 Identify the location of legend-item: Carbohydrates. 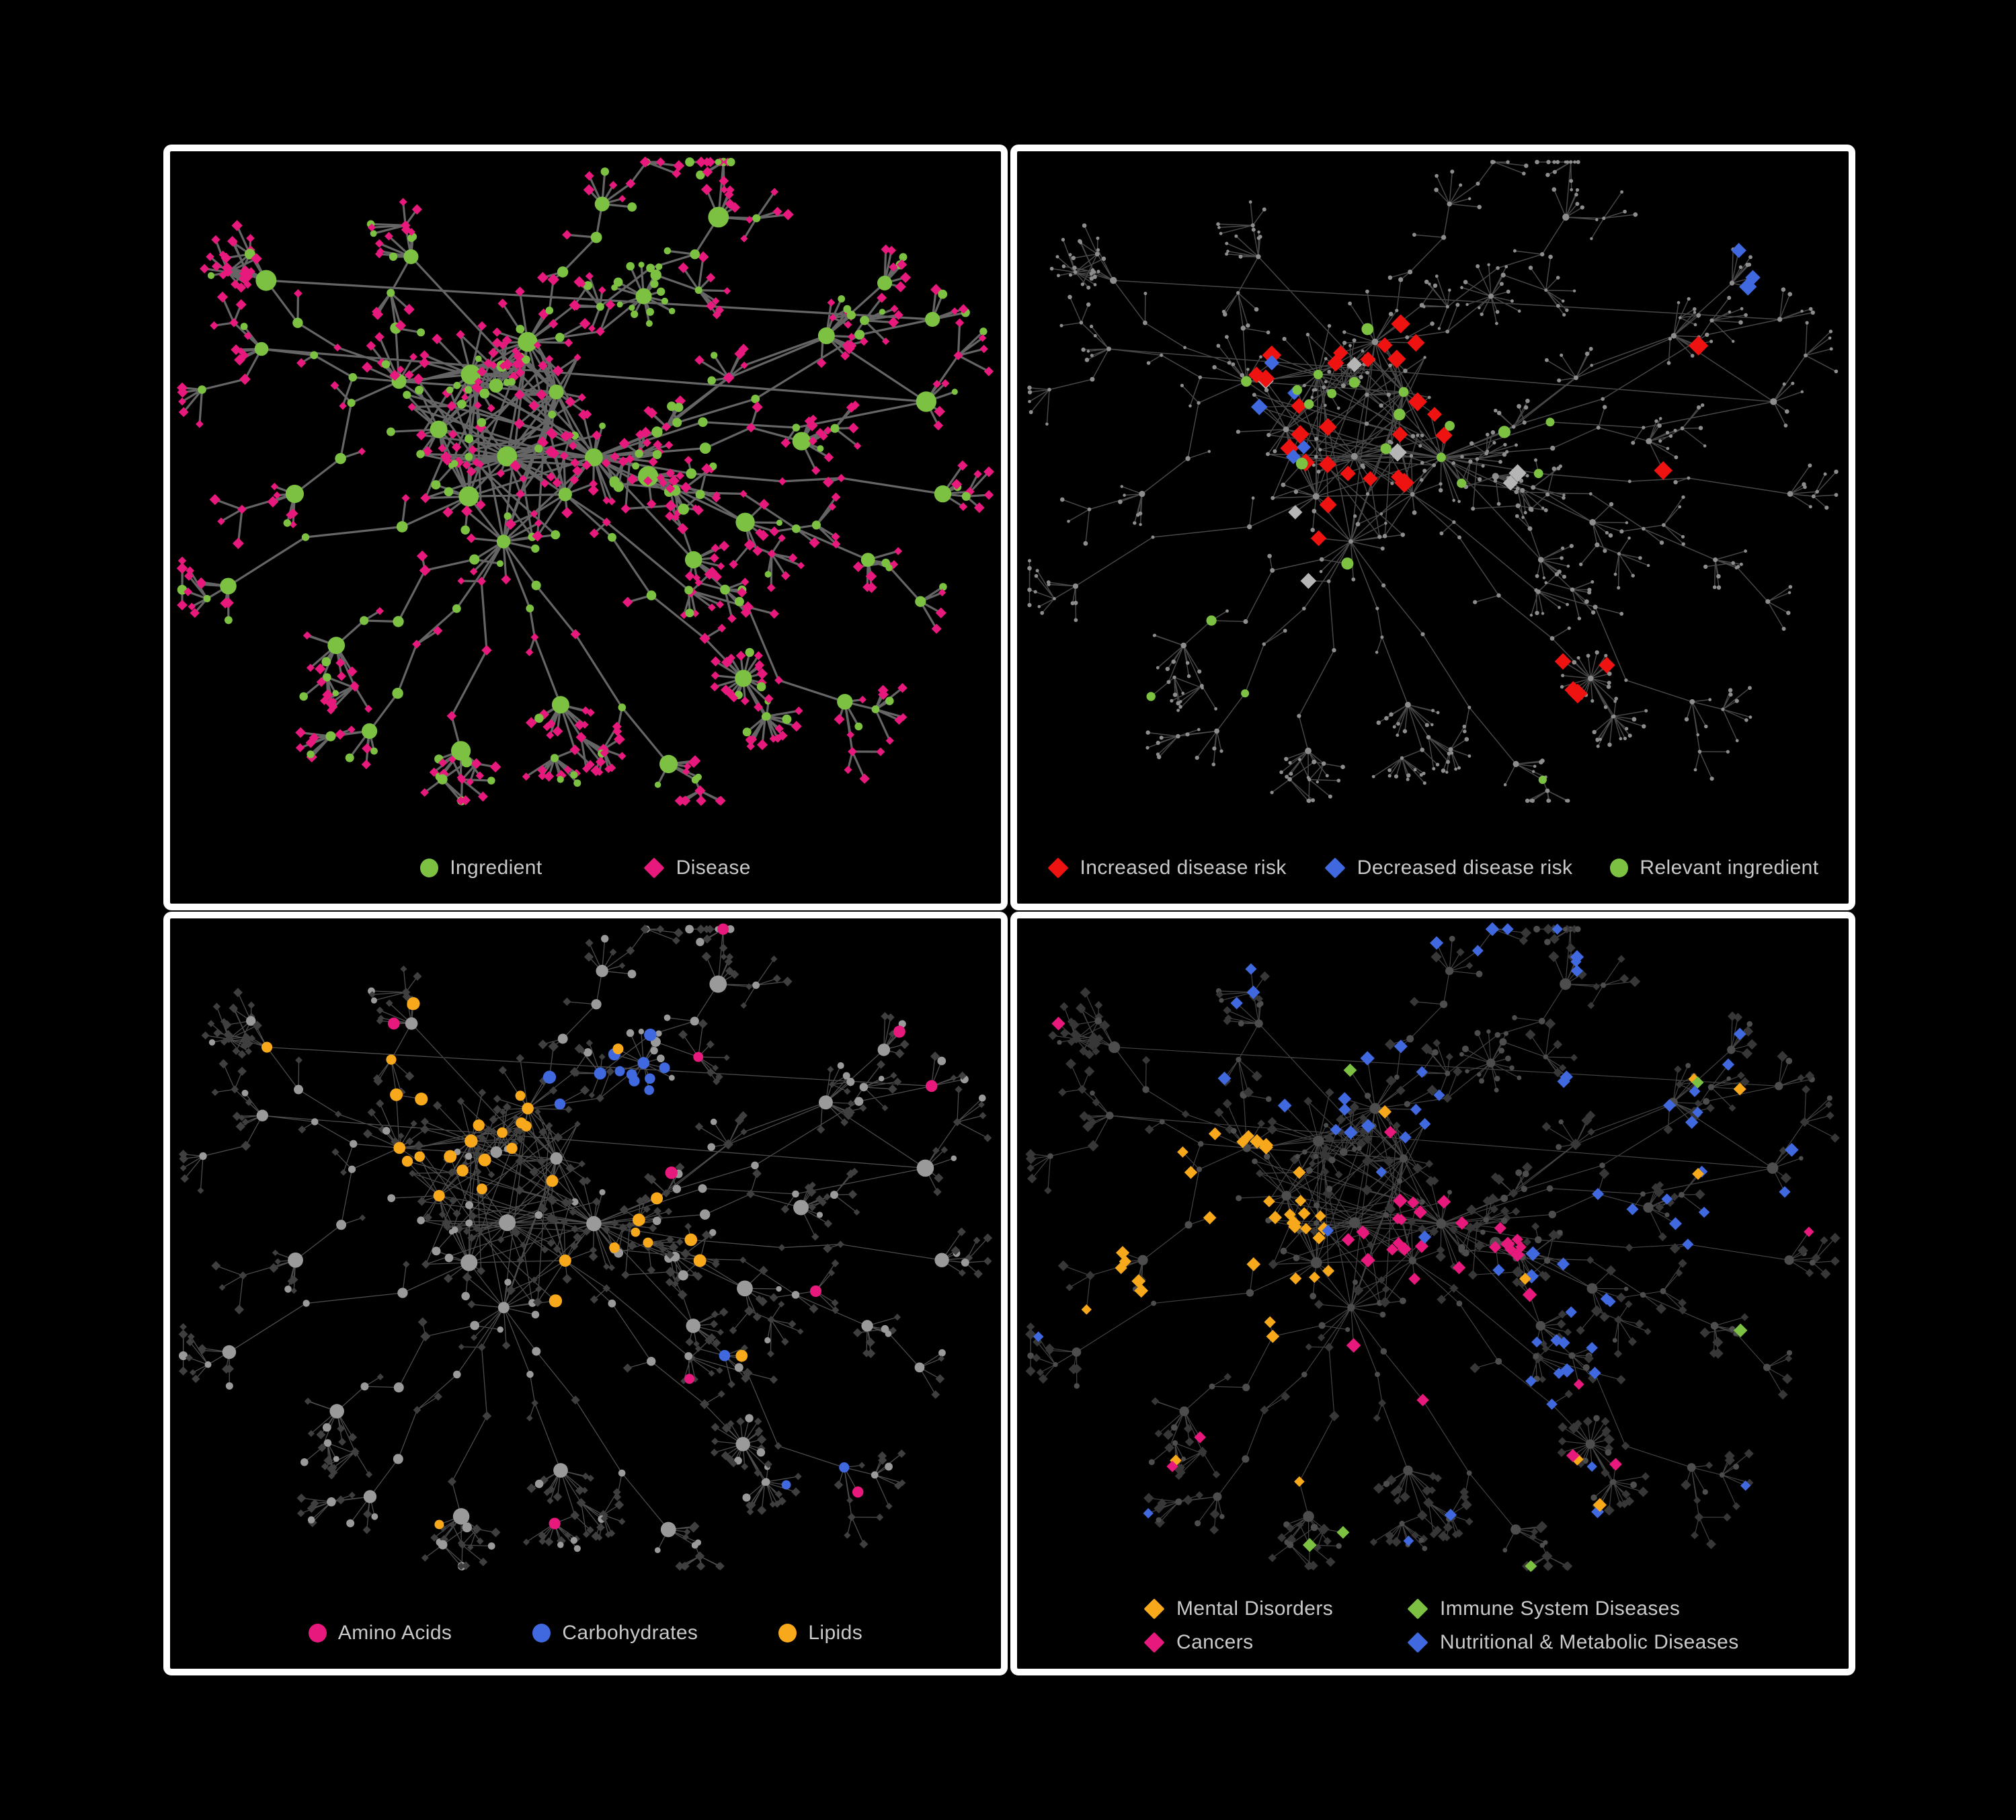
(615, 1633).